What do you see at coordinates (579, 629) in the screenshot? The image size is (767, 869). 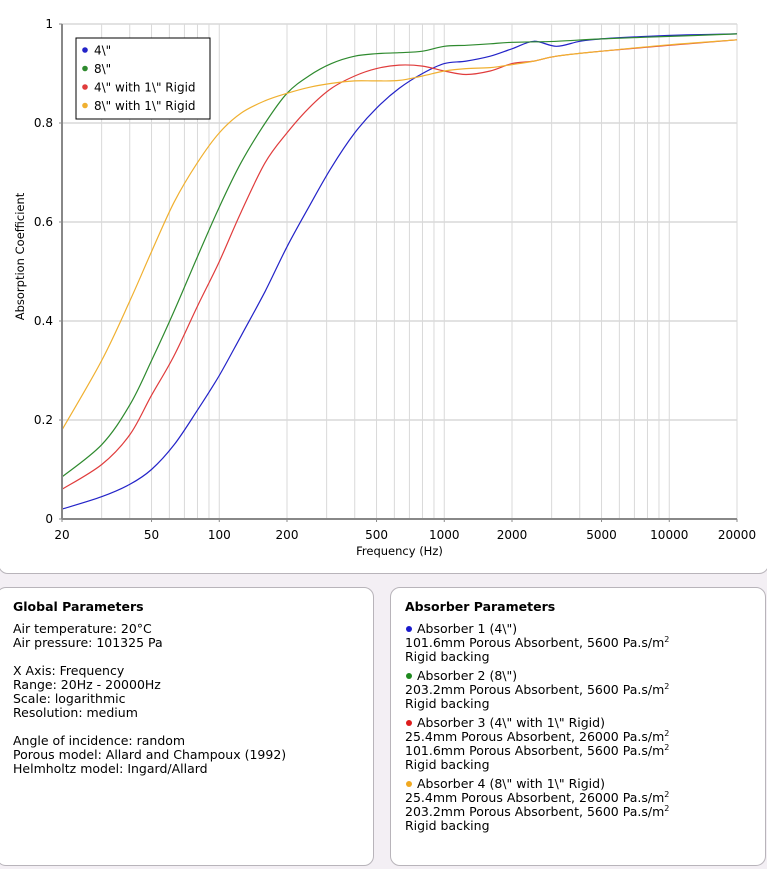 I see `absorber-1-name: Absorber 1 (4\")` at bounding box center [579, 629].